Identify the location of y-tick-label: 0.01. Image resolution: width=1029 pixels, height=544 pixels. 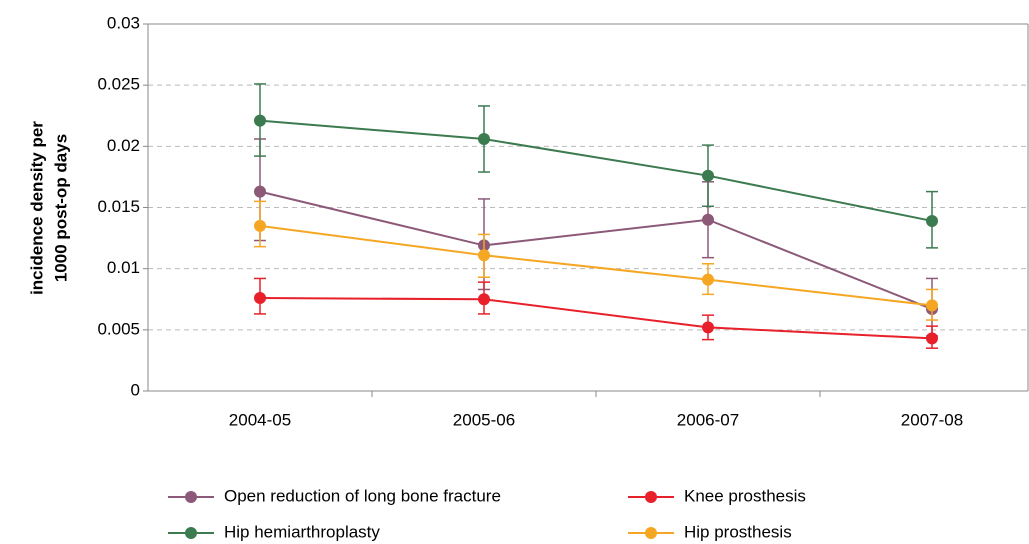
(123, 267).